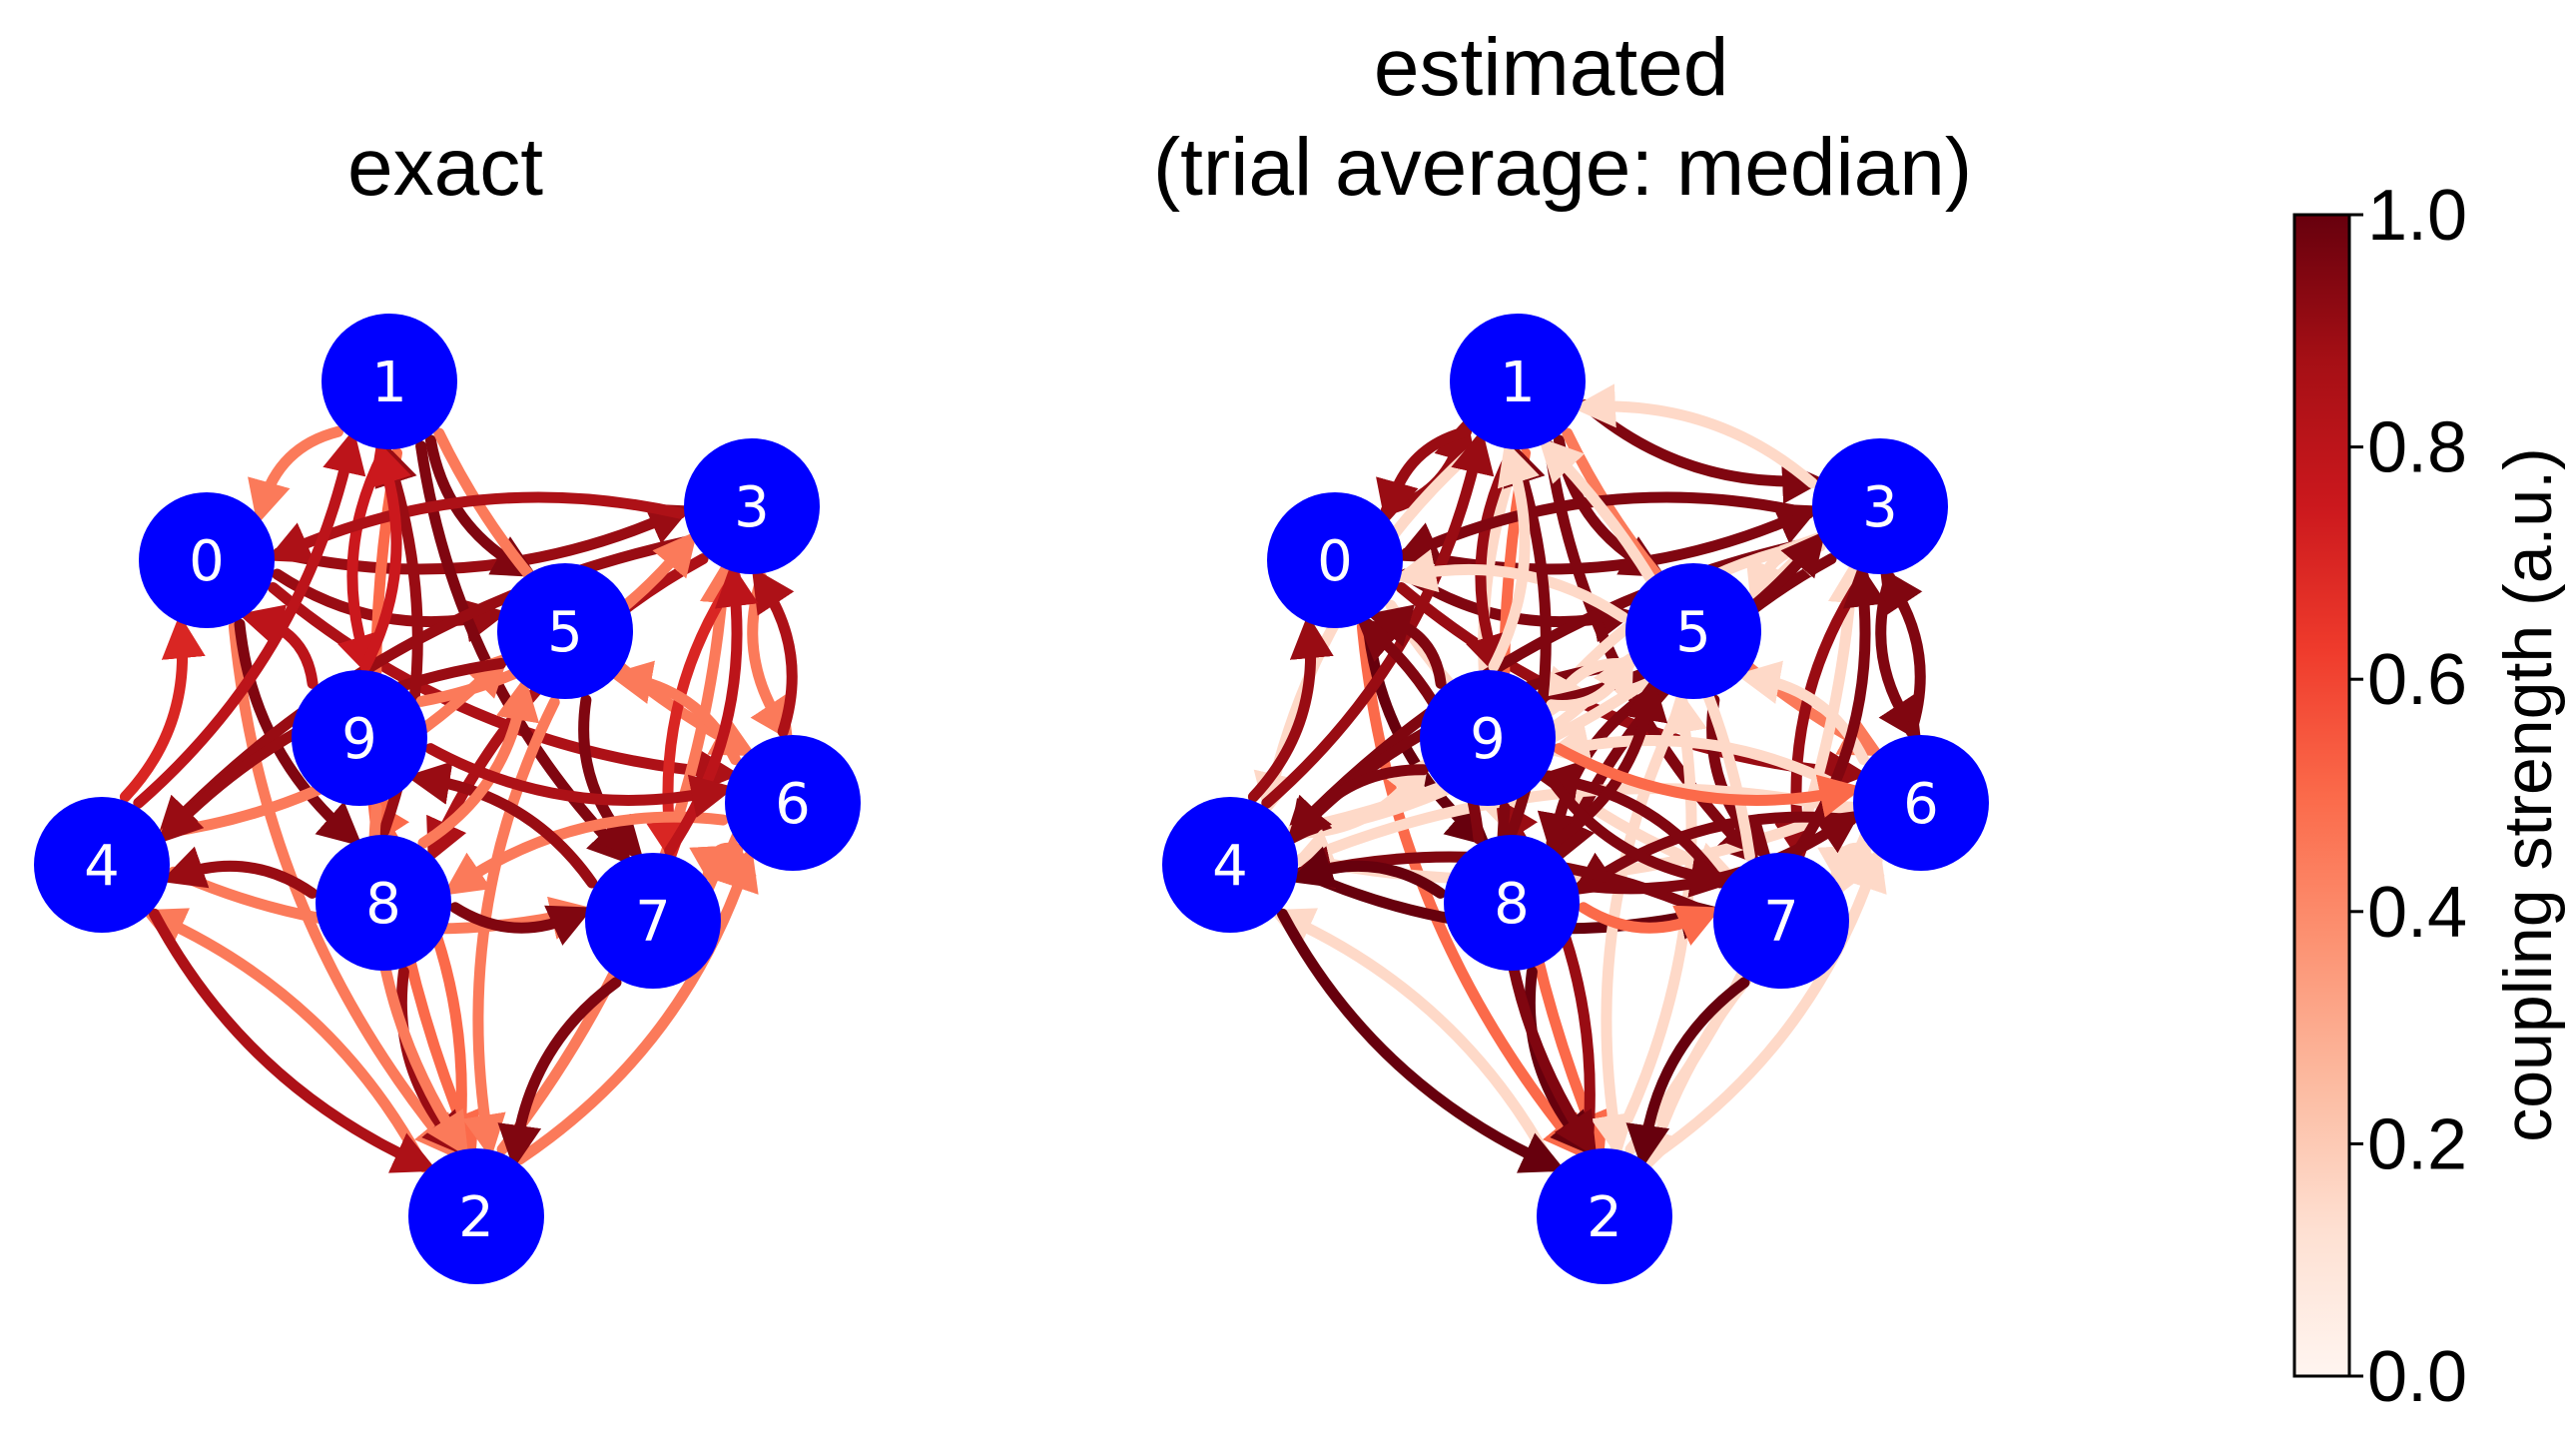 Image resolution: width=2576 pixels, height=1442 pixels. I want to click on colorbar-bar, so click(2321, 795).